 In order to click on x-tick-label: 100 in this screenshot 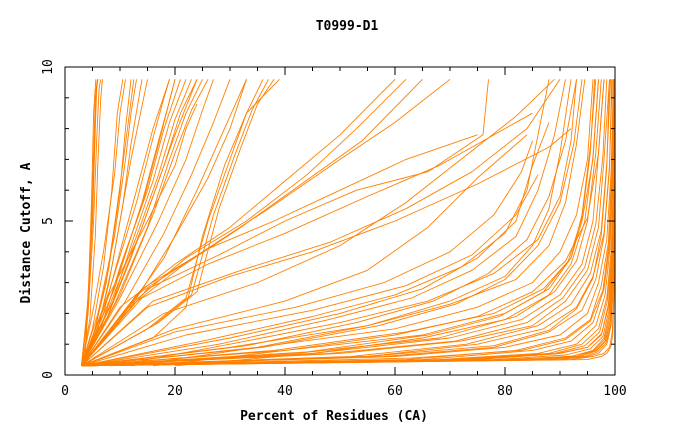, I will do `click(614, 391)`.